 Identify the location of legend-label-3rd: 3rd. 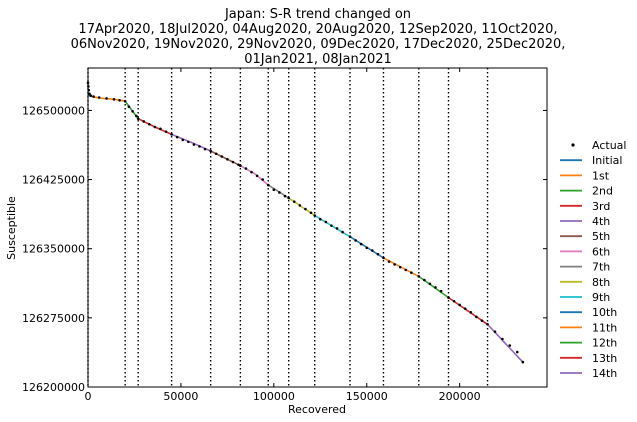
(601, 206).